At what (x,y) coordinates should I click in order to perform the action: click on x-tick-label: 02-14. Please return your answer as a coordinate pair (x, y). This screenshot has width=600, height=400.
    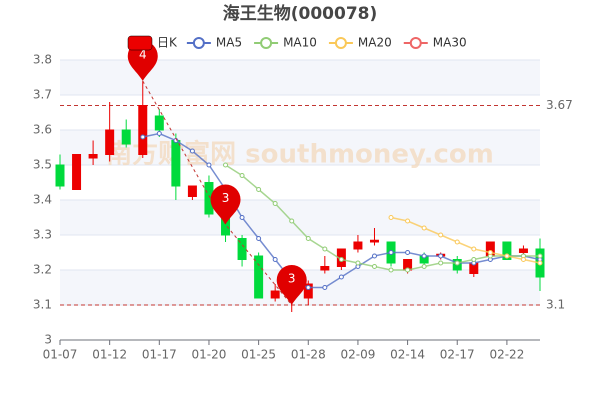
    Looking at the image, I should click on (407, 355).